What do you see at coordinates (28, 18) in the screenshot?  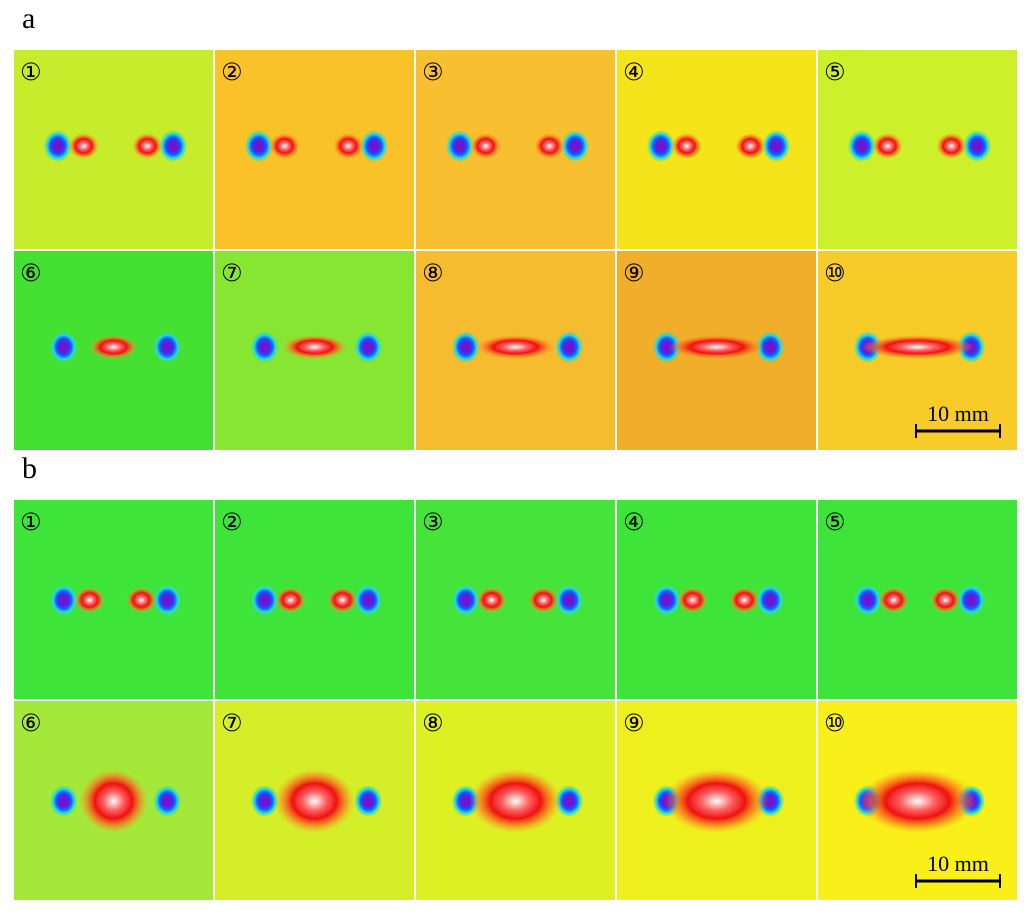 I see `panel-label: a` at bounding box center [28, 18].